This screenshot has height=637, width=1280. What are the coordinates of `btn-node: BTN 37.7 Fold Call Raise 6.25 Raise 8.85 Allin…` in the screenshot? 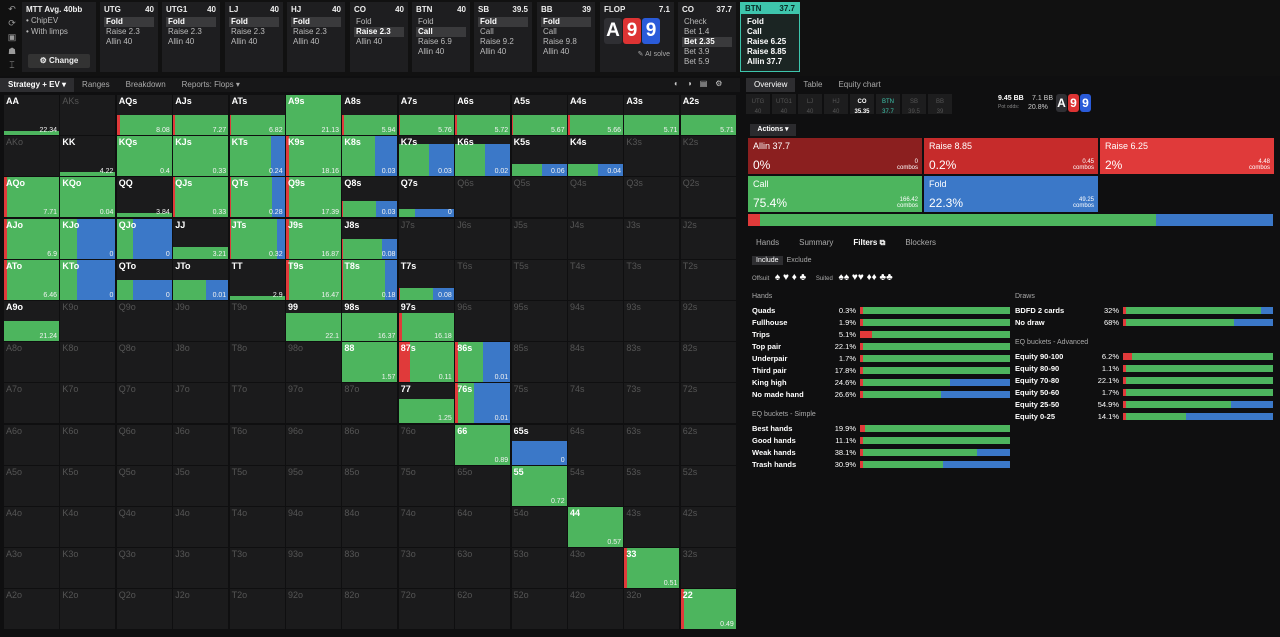 It's located at (770, 37).